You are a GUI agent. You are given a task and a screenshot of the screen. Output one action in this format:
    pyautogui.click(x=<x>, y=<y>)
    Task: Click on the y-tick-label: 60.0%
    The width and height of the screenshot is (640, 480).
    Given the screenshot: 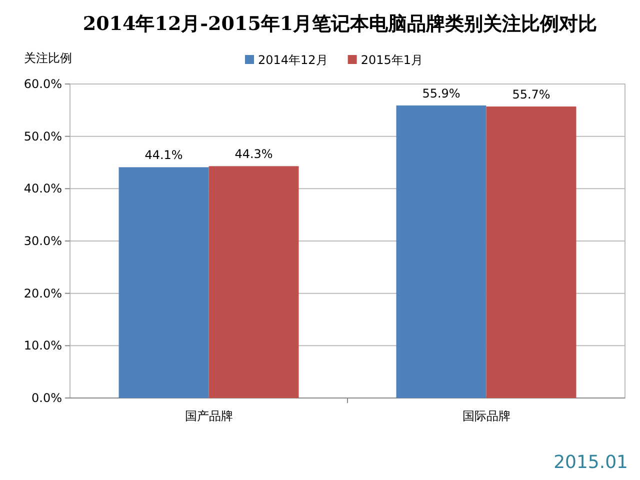 What is the action you would take?
    pyautogui.click(x=43, y=84)
    